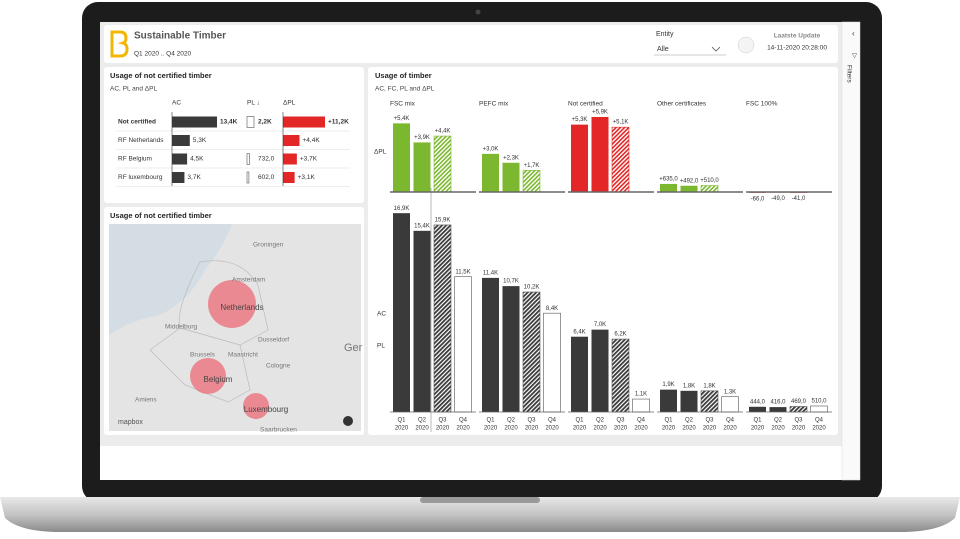  What do you see at coordinates (307, 177) in the screenshot?
I see `dpl-label: +3,1K` at bounding box center [307, 177].